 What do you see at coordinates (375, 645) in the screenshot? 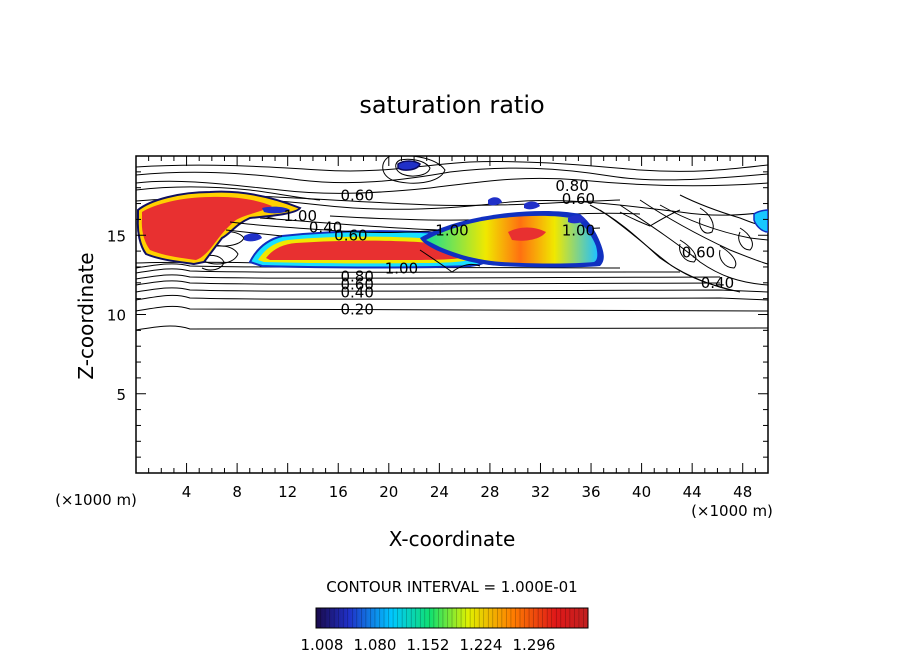
I see `colorbar-tick-label: 1.080` at bounding box center [375, 645].